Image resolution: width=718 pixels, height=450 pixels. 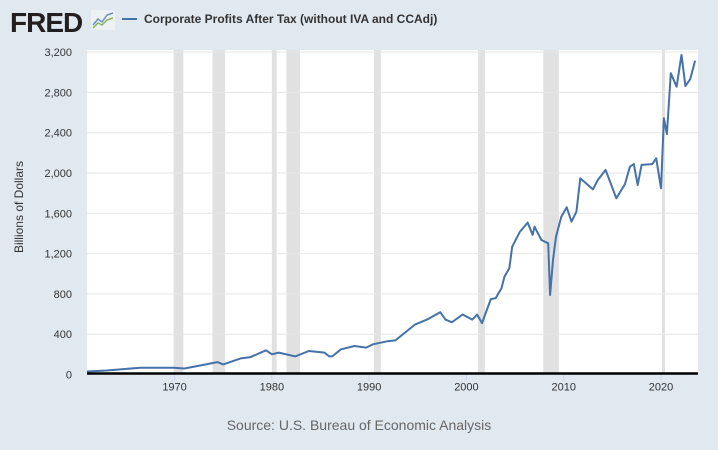 I want to click on x-tick-label: 1990, so click(x=369, y=388).